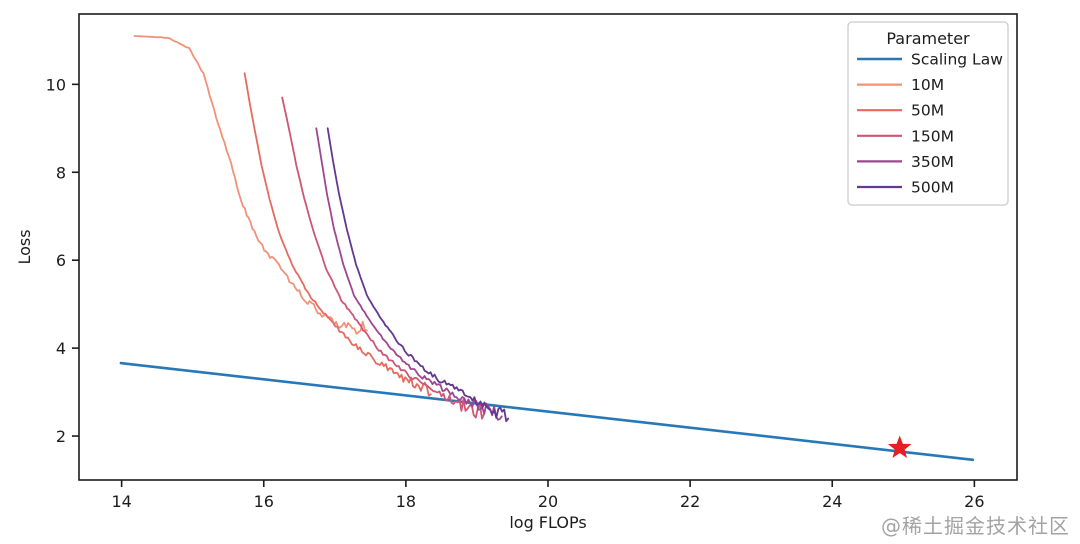 The width and height of the screenshot is (1080, 544). I want to click on y-tick-label: 8, so click(61, 172).